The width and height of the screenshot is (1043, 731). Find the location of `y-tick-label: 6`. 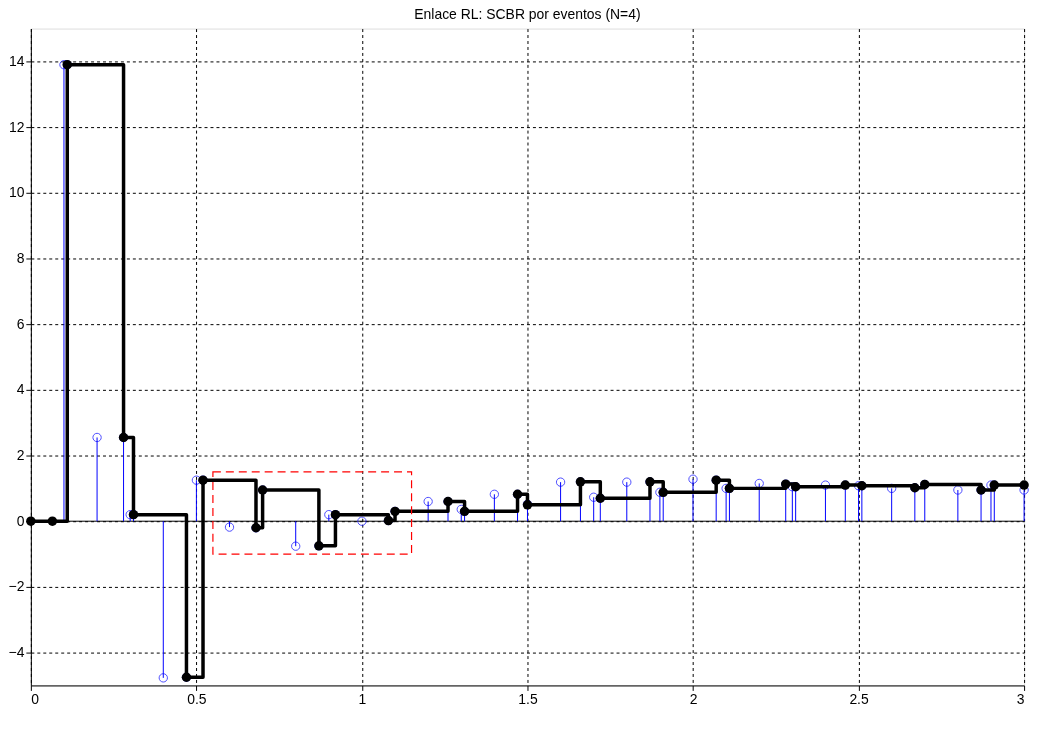

y-tick-label: 6 is located at coordinates (20, 323).